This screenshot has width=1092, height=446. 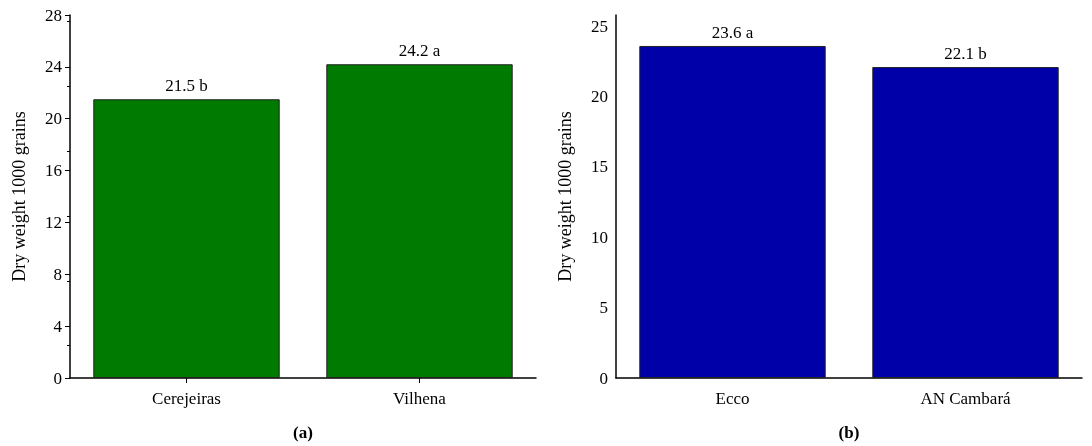 What do you see at coordinates (599, 237) in the screenshot?
I see `y-tick-label: 10` at bounding box center [599, 237].